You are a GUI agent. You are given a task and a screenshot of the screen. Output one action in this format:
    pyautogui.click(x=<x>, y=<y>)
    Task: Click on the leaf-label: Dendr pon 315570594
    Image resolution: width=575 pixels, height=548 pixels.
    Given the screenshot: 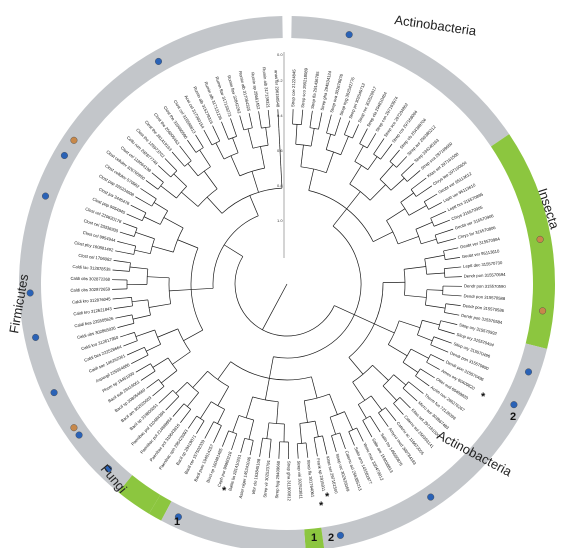 What is the action you would take?
    pyautogui.click(x=485, y=275)
    